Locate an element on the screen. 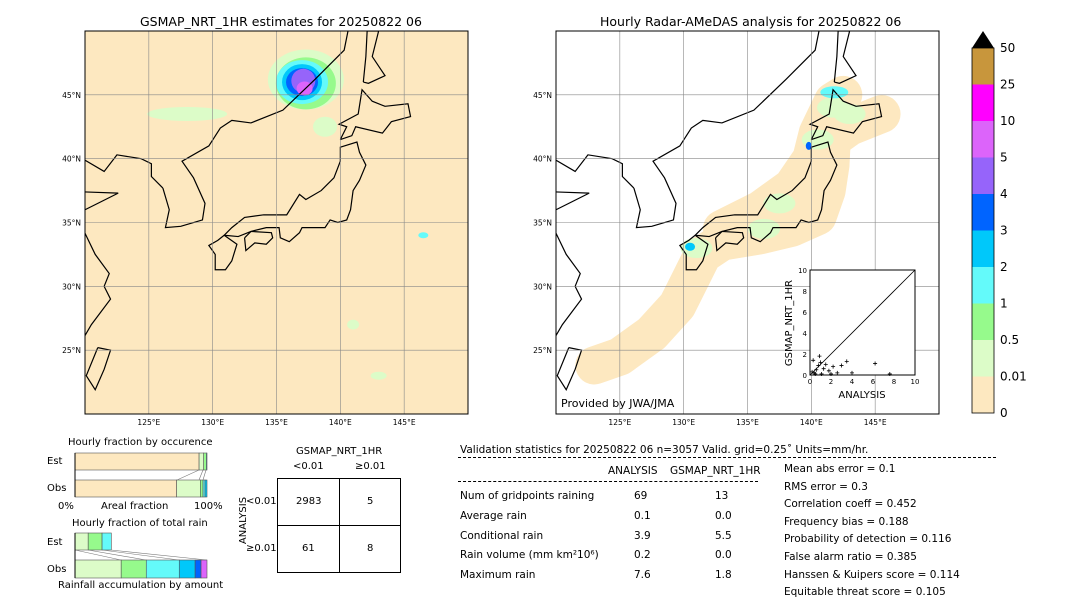 The height and width of the screenshot is (612, 1080). colorbar-label: 2 is located at coordinates (1004, 267).